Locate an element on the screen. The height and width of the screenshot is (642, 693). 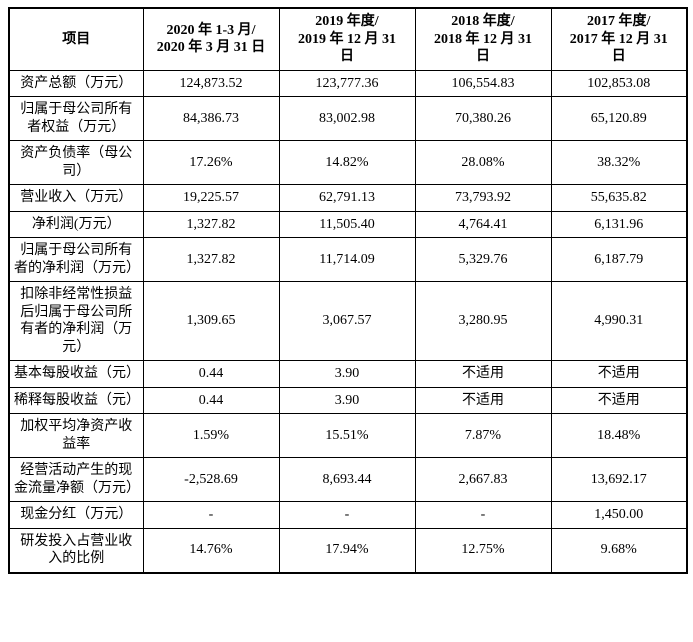
row-label: 研发投入占营业收入的比例 is located at coordinates (76, 550).